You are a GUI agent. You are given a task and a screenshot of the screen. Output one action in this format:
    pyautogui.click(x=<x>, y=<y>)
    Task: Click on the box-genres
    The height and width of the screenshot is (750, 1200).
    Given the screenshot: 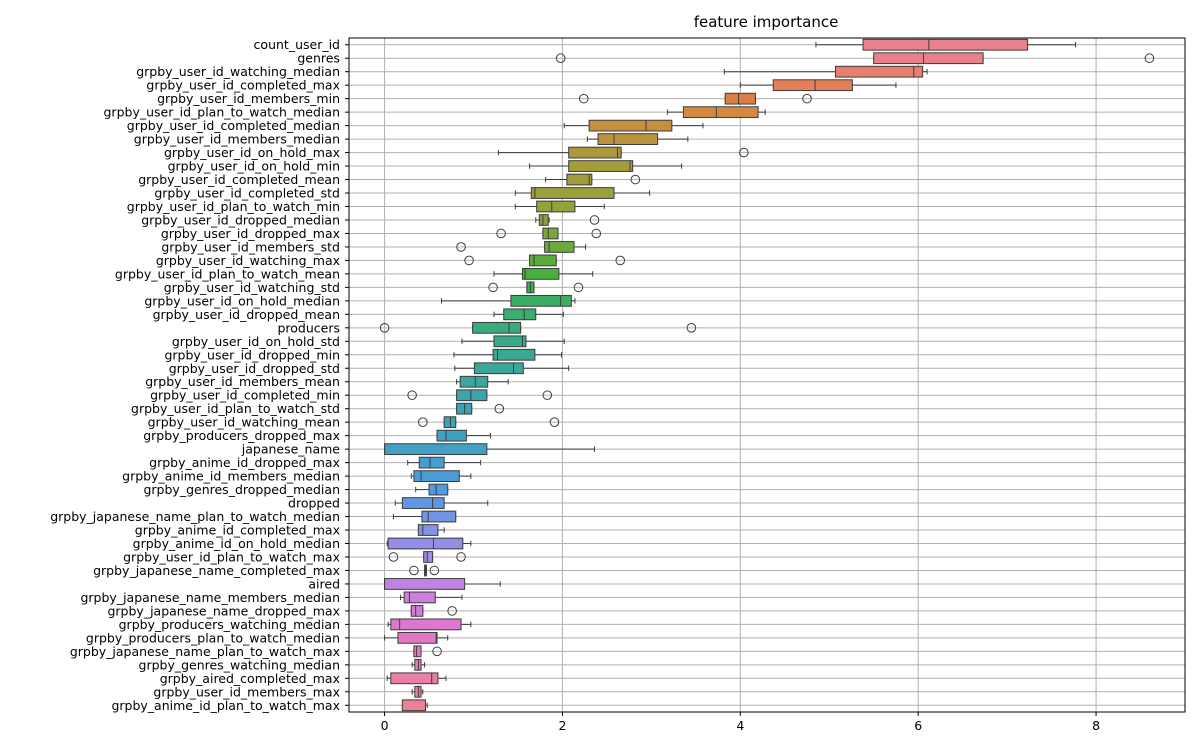 What is the action you would take?
    pyautogui.click(x=928, y=58)
    